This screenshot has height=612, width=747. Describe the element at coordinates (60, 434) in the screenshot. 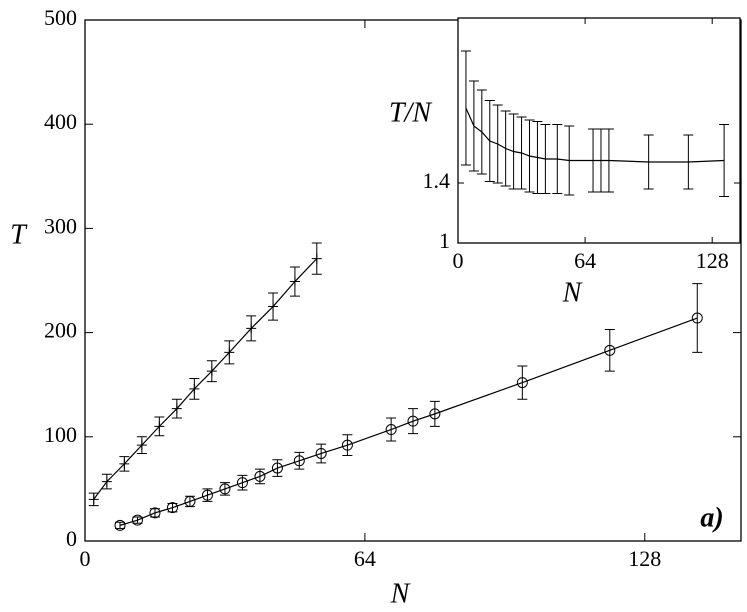

I see `y-tick-label: 100` at that location.